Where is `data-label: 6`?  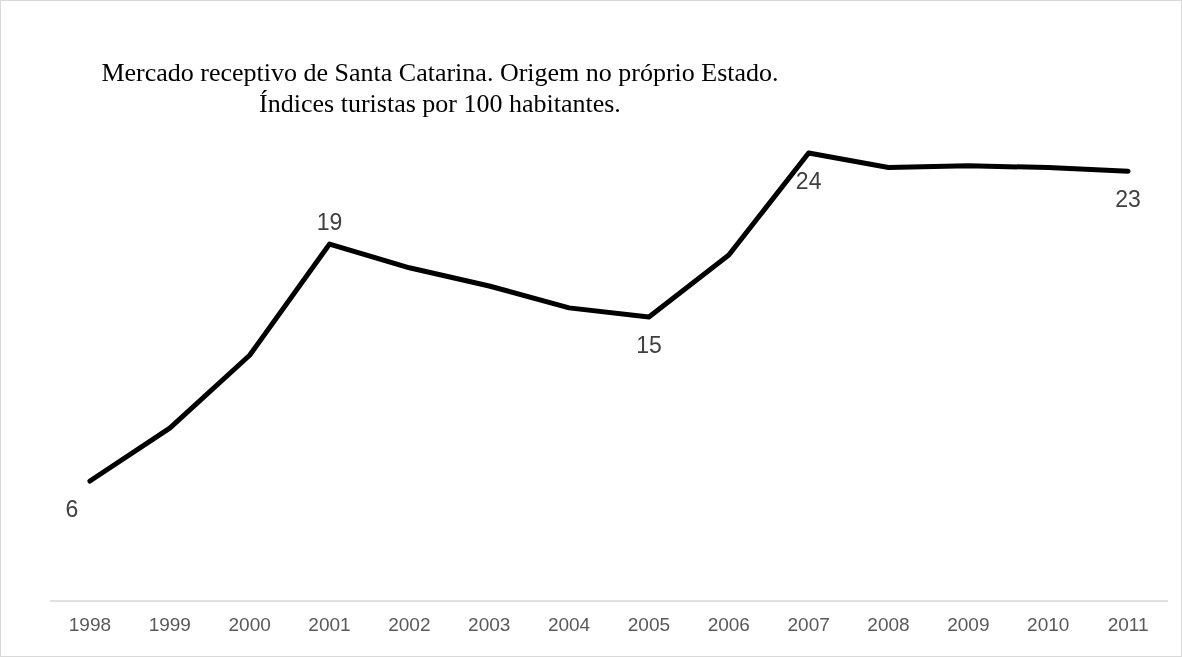 data-label: 6 is located at coordinates (72, 509).